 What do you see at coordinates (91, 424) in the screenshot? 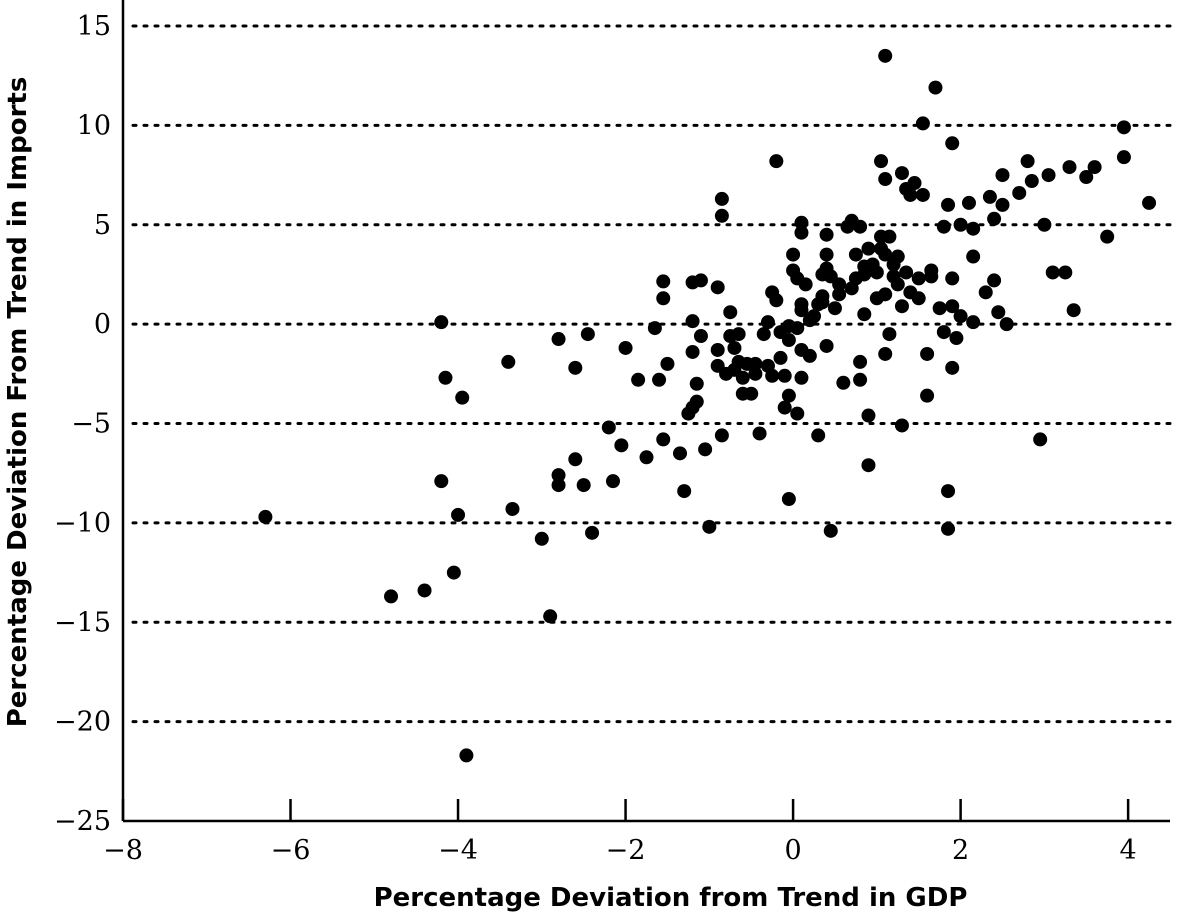
I see `y-tick-label: −5` at bounding box center [91, 424].